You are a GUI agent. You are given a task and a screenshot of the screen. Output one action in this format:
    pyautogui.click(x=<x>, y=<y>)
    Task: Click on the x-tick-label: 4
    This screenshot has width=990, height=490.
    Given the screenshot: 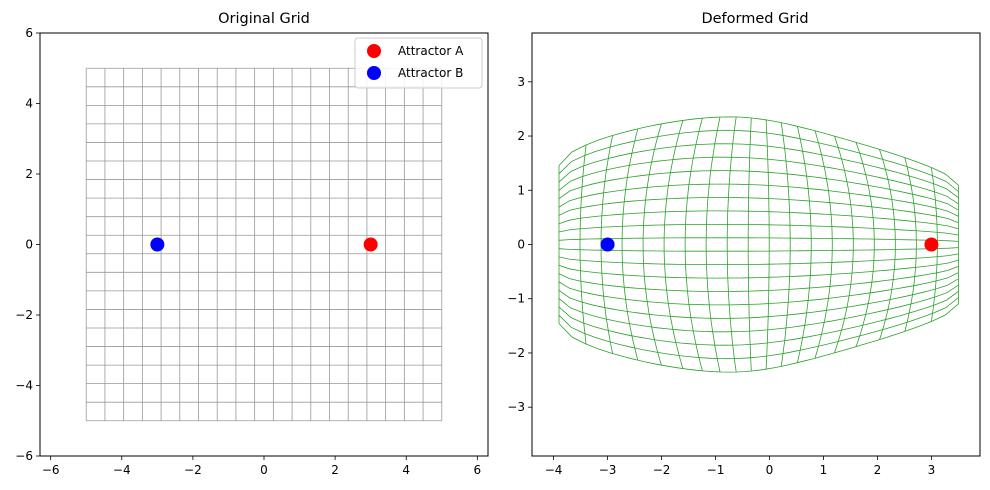 What is the action you would take?
    pyautogui.click(x=406, y=470)
    